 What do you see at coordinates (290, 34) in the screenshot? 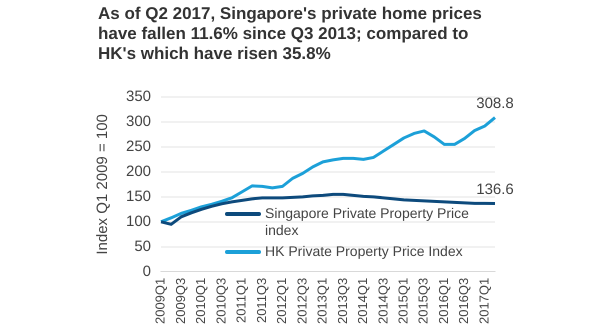
I see `chart-title: As of Q2 2017, Singapore's private home prices have fallen 11.6% since Q3 2013; compared to HK's which have risen 35.8%` at bounding box center [290, 34].